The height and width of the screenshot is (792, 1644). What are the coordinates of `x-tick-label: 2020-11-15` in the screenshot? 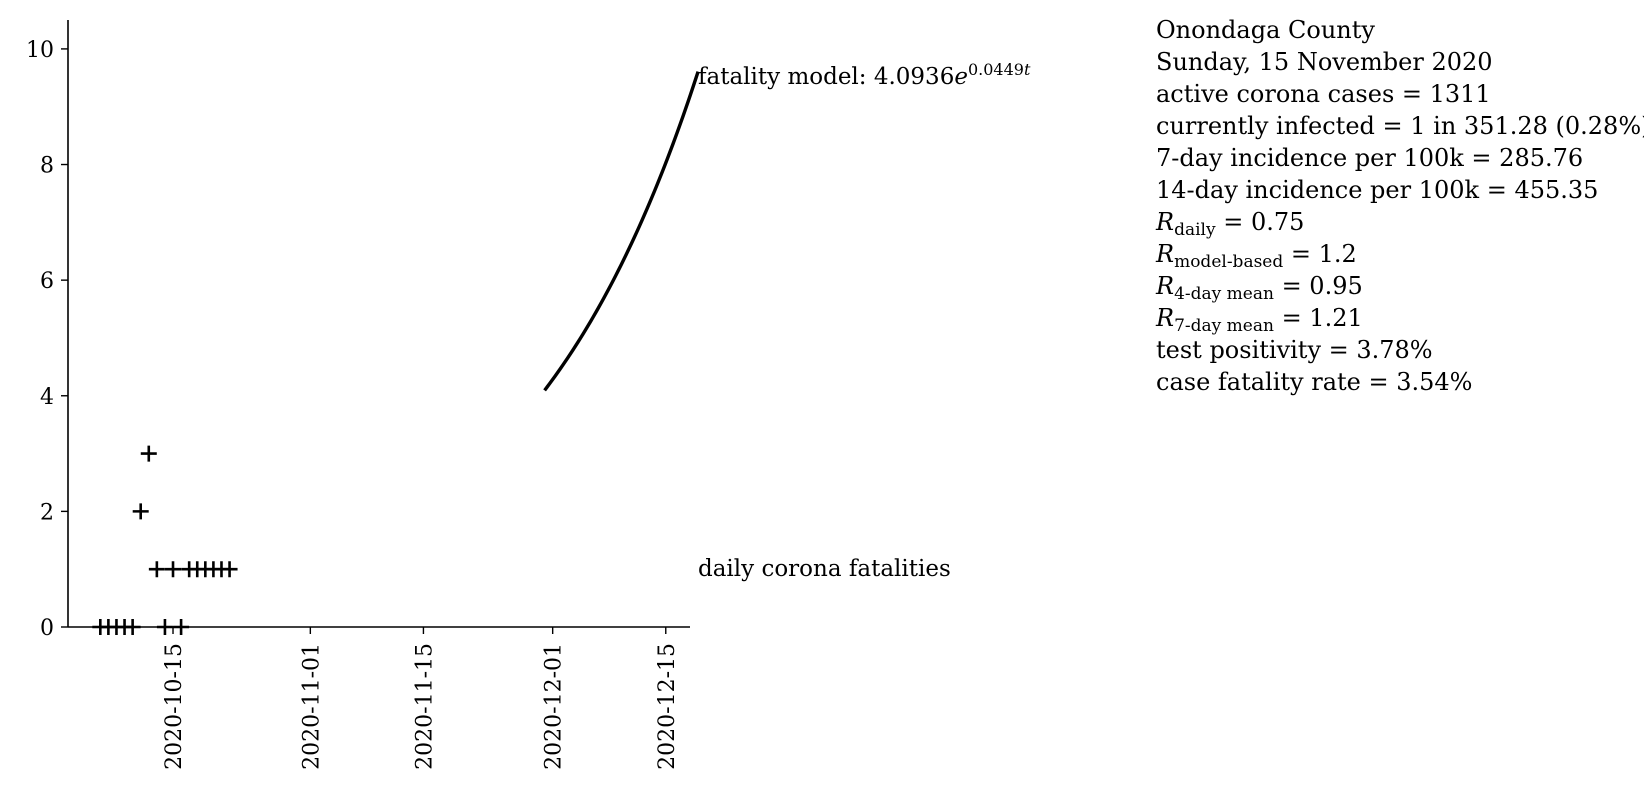 It's located at (424, 706).